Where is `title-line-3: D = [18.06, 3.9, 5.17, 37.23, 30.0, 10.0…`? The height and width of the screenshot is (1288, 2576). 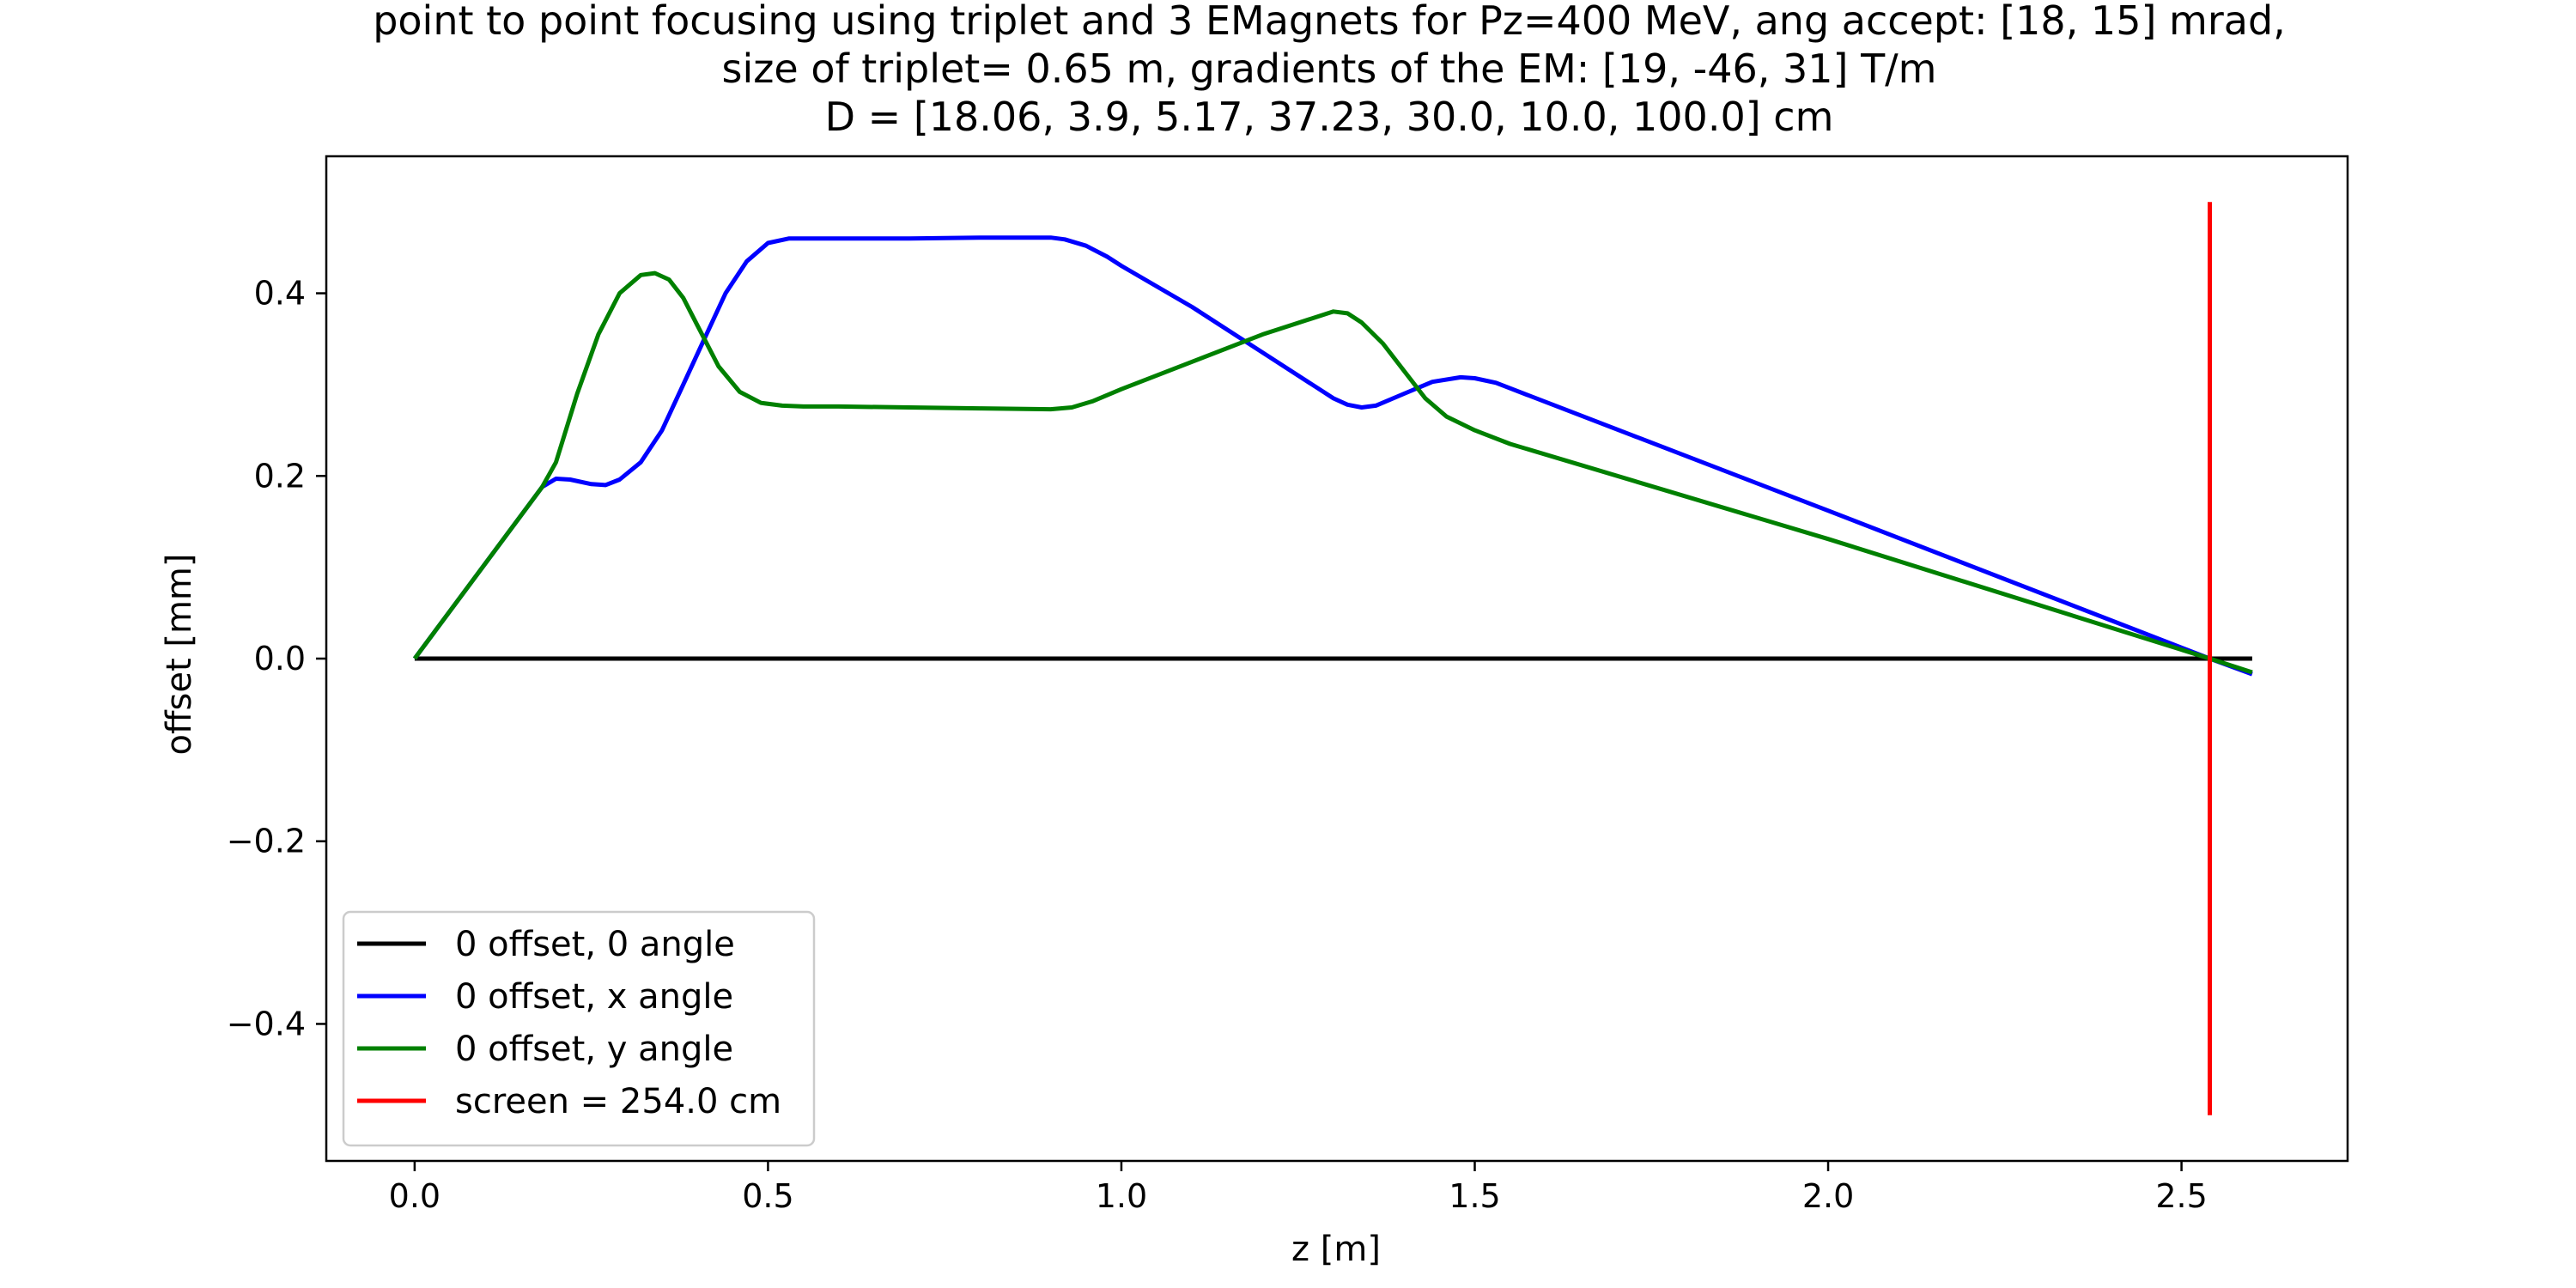
title-line-3: D = [18.06, 3.9, 5.17, 37.23, 30.0, 10.0… is located at coordinates (1330, 117).